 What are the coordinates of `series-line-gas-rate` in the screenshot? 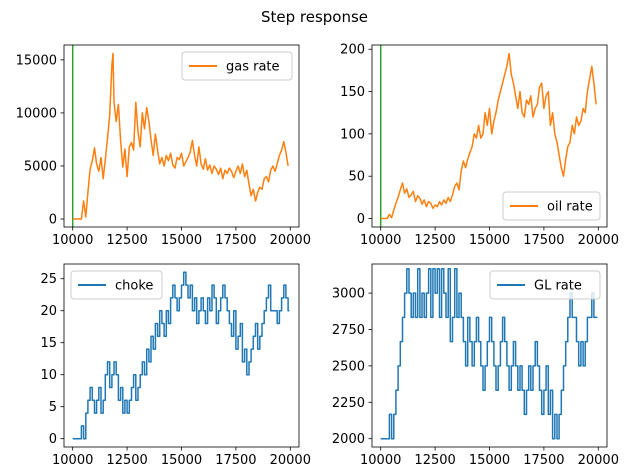 It's located at (180, 136).